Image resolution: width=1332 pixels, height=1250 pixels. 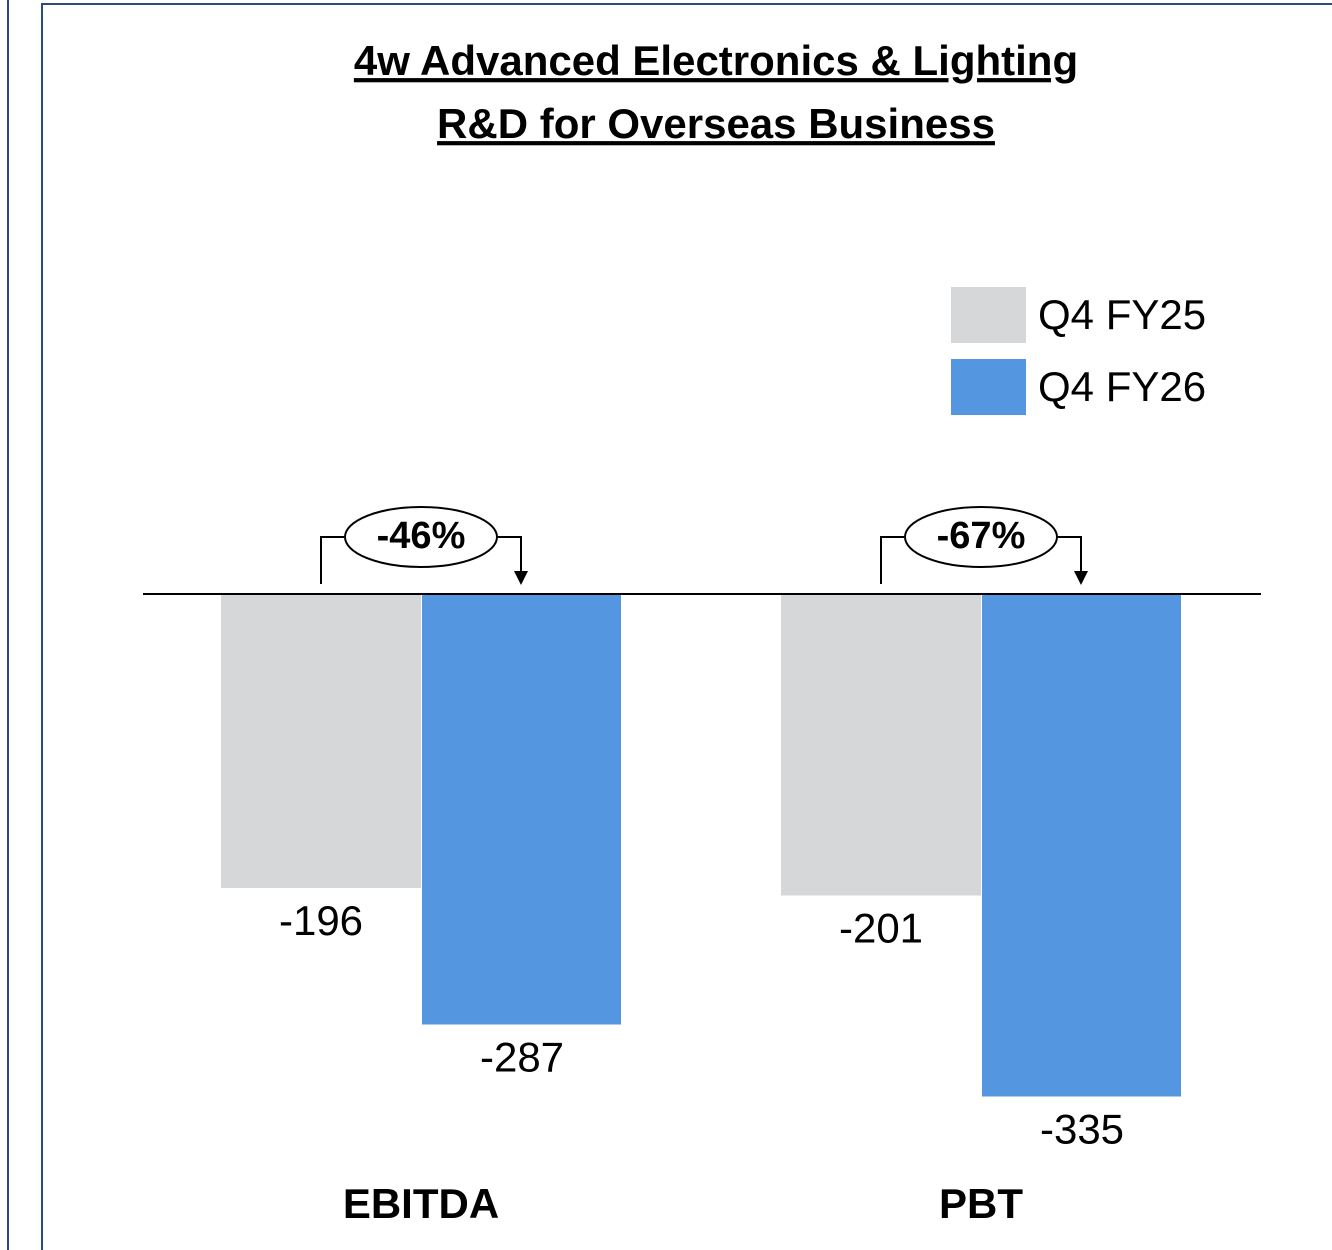 I want to click on annotation: -46%, so click(x=421, y=536).